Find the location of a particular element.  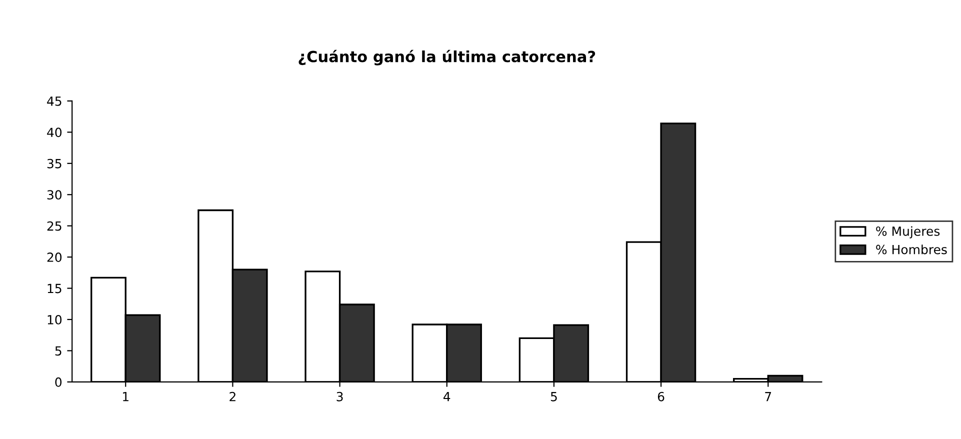

x-tick-label: 6 is located at coordinates (661, 397).